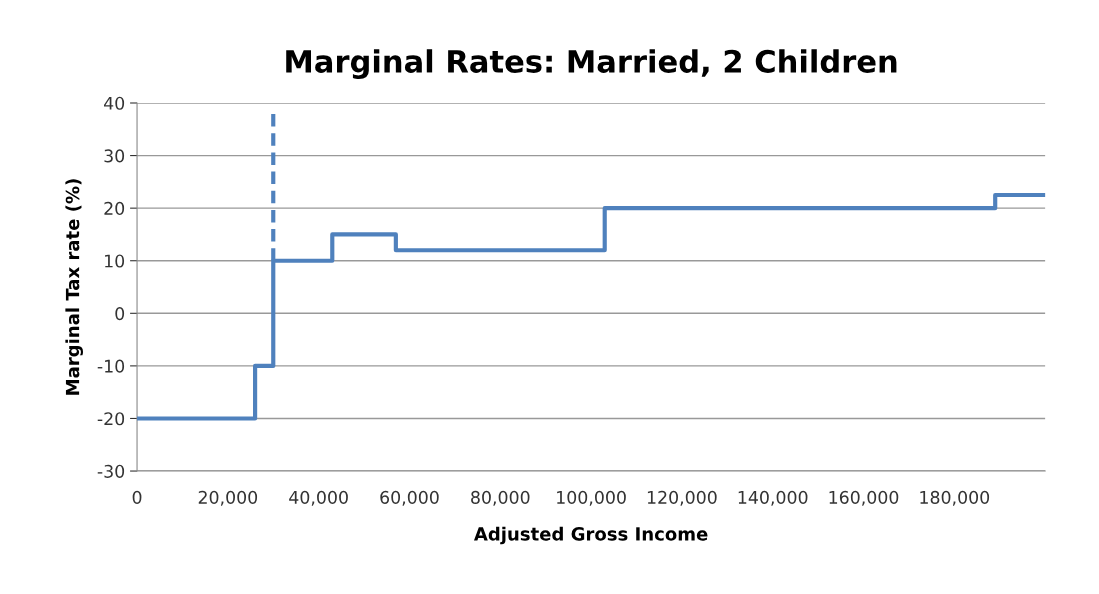 Image resolution: width=1099 pixels, height=594 pixels. What do you see at coordinates (114, 103) in the screenshot?
I see `y-tick-label: 40` at bounding box center [114, 103].